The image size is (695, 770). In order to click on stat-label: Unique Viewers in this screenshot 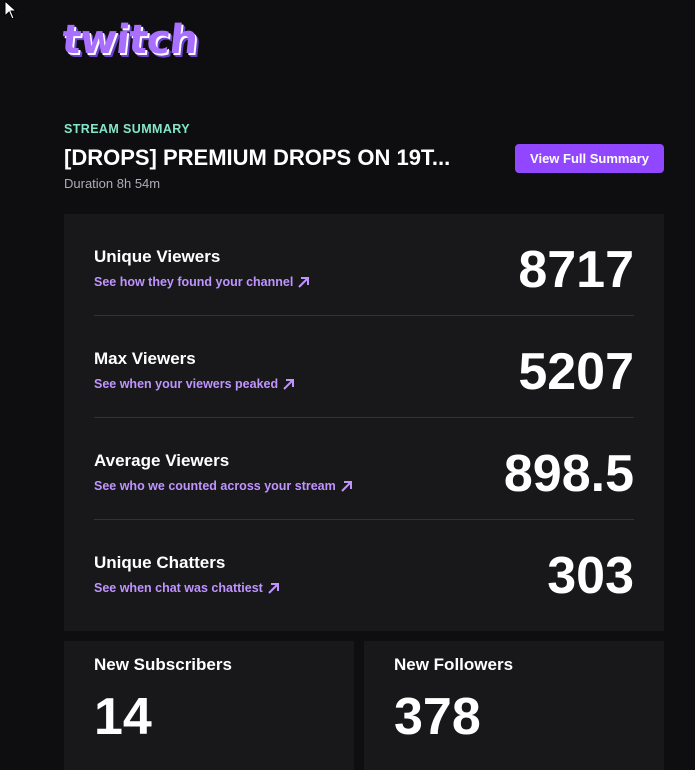, I will do `click(157, 256)`.